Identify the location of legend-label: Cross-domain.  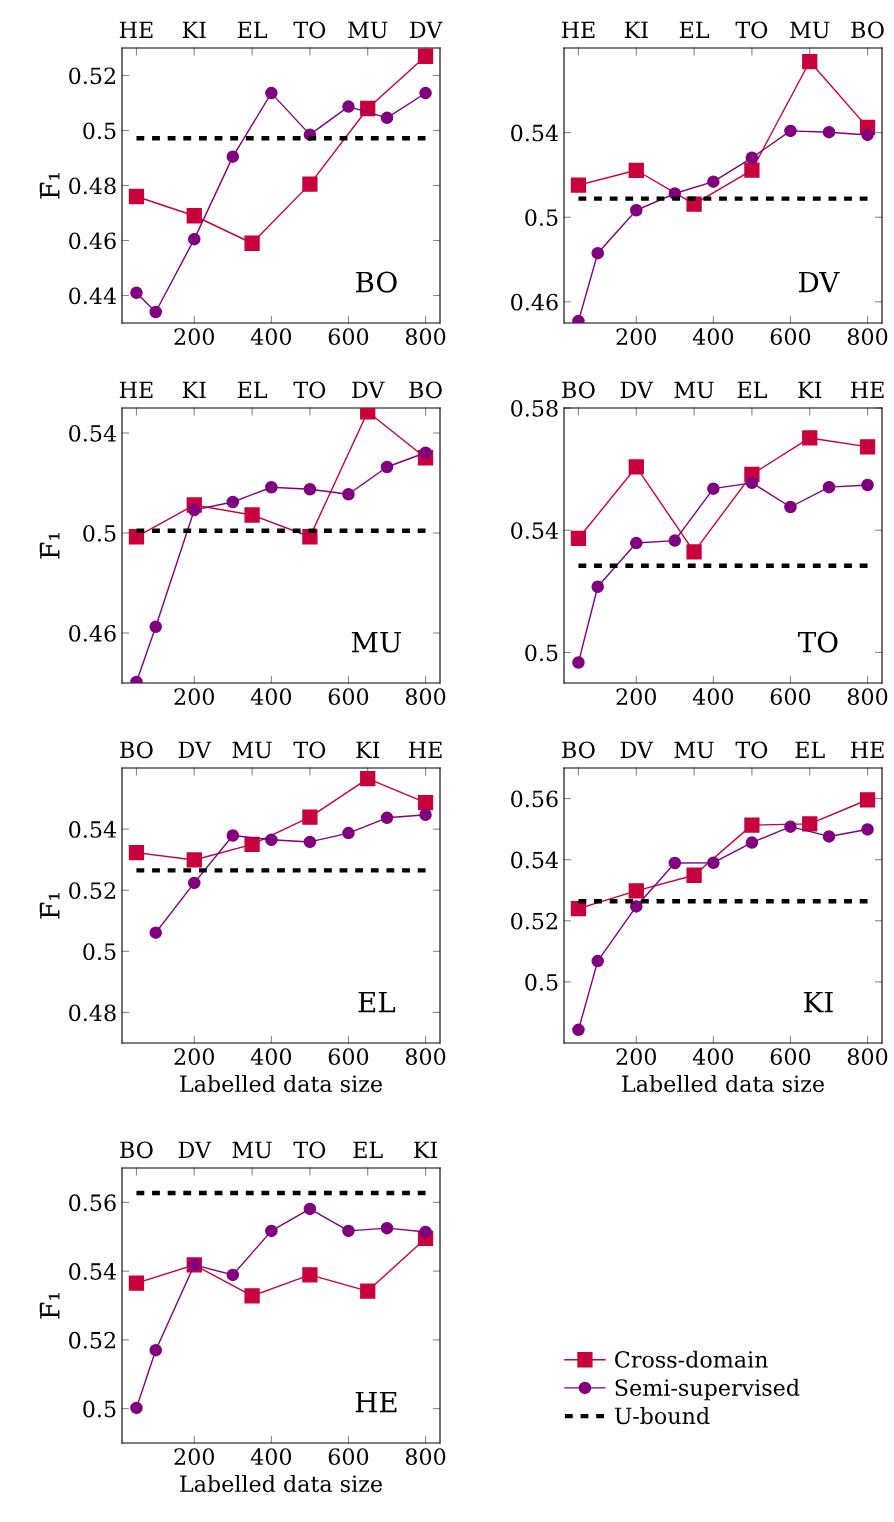
(691, 1359).